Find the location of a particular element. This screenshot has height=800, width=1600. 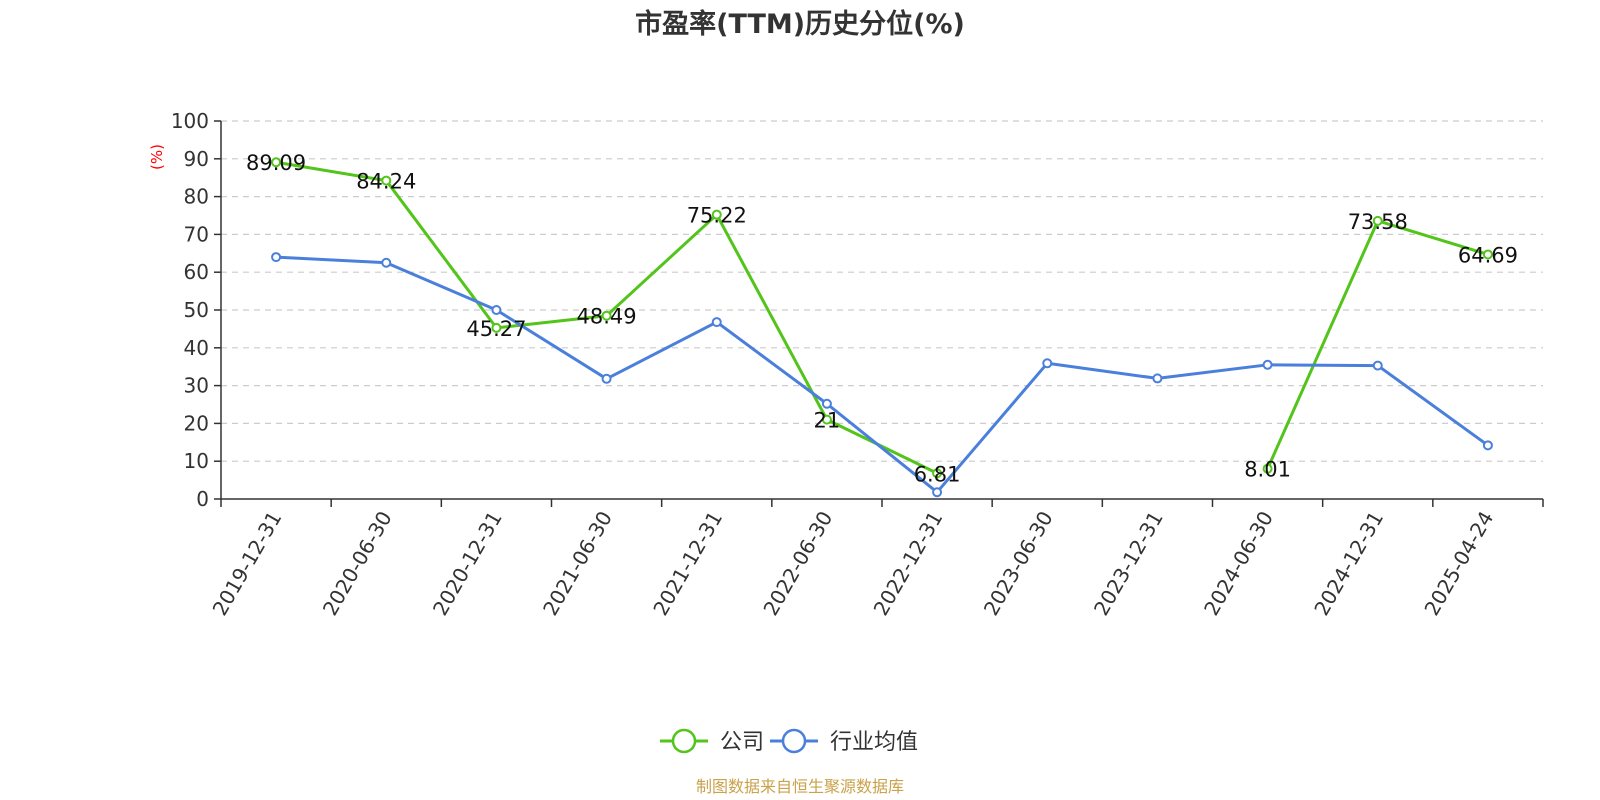

data-label: 89.09 is located at coordinates (276, 163).